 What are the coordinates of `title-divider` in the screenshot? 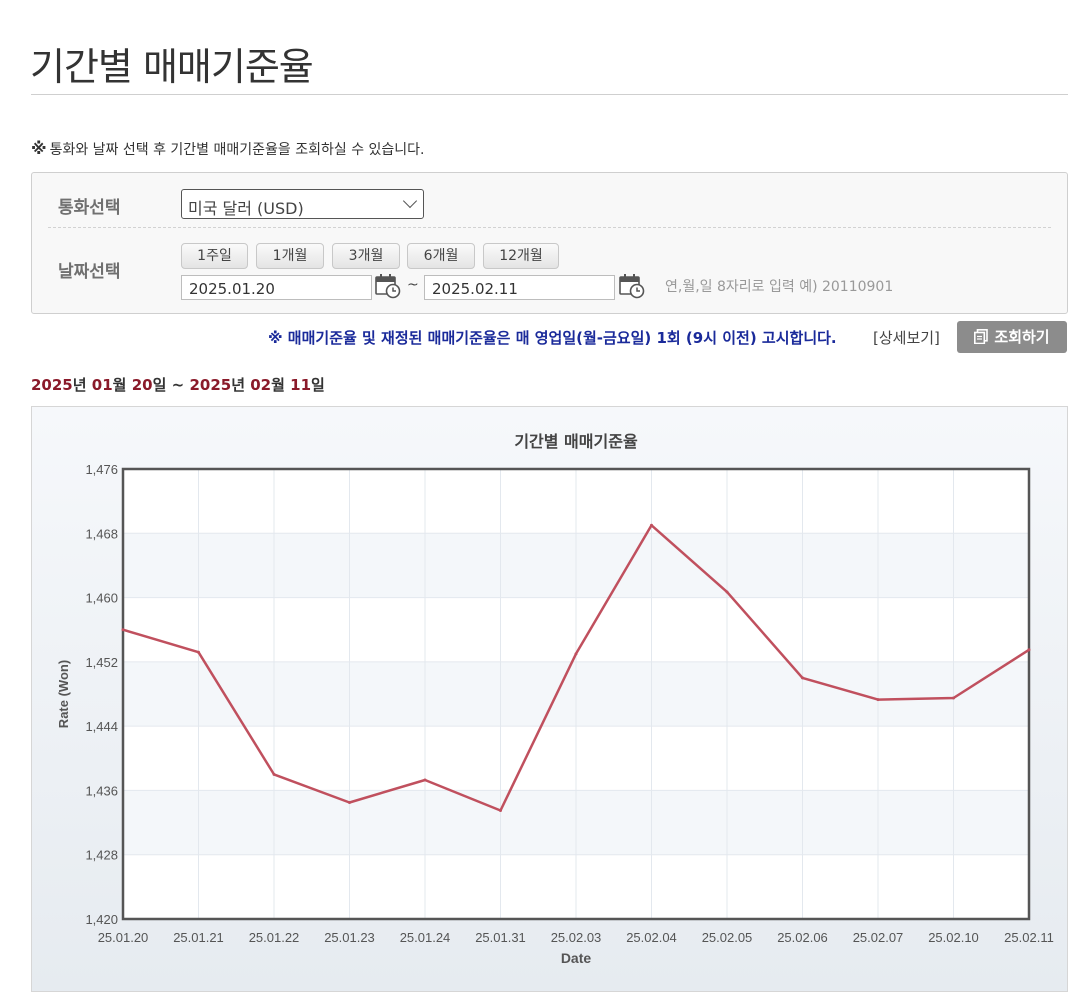 It's located at (549, 94).